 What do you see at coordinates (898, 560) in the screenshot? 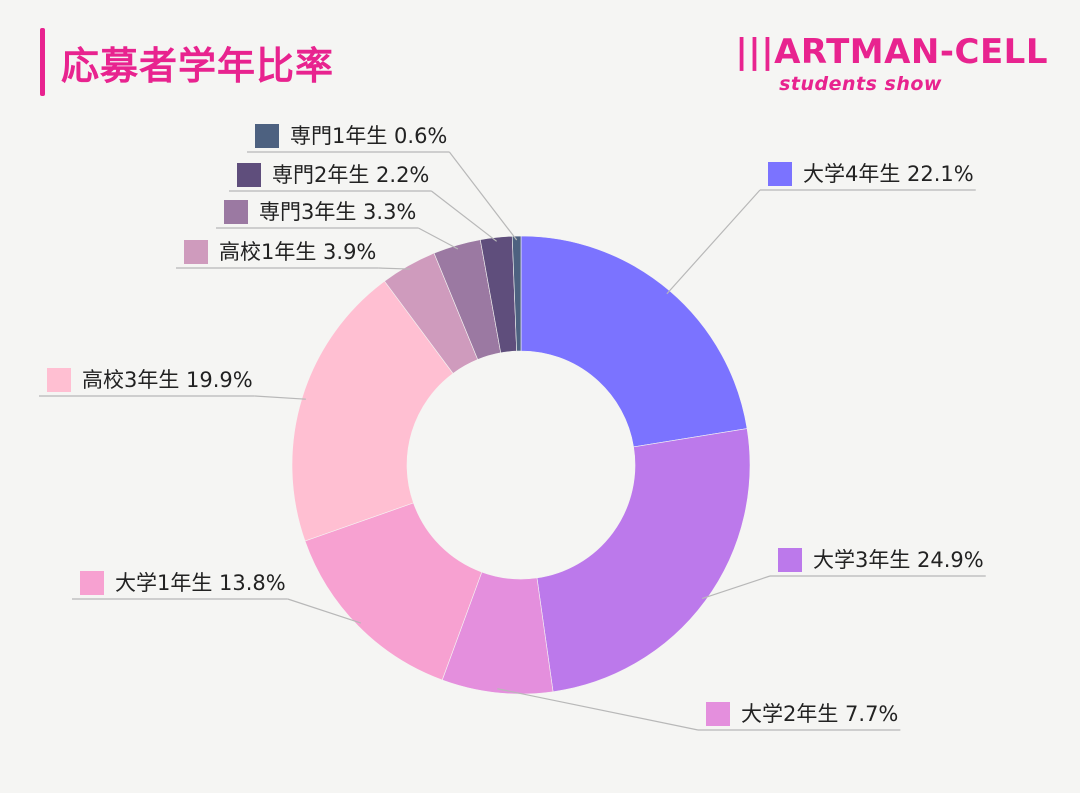
I see `slice-label: 大学3年生 24.9%` at bounding box center [898, 560].